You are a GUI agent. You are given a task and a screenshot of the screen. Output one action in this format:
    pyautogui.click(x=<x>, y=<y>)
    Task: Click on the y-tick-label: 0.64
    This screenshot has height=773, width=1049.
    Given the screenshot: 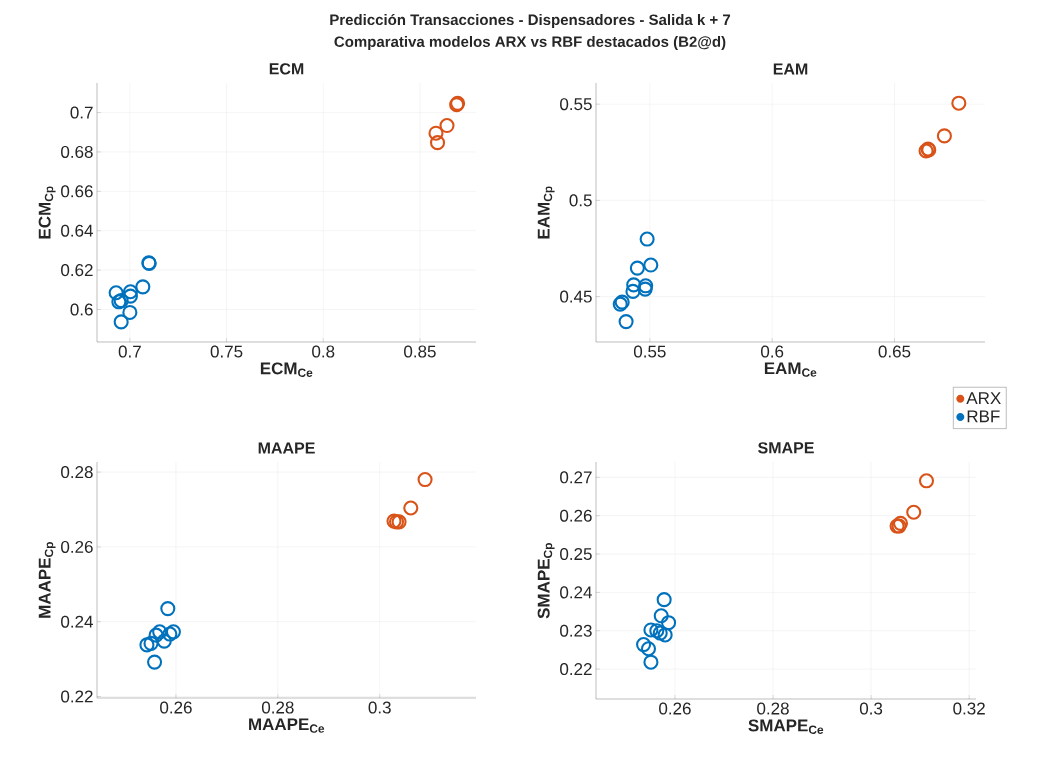 What is the action you would take?
    pyautogui.click(x=77, y=230)
    